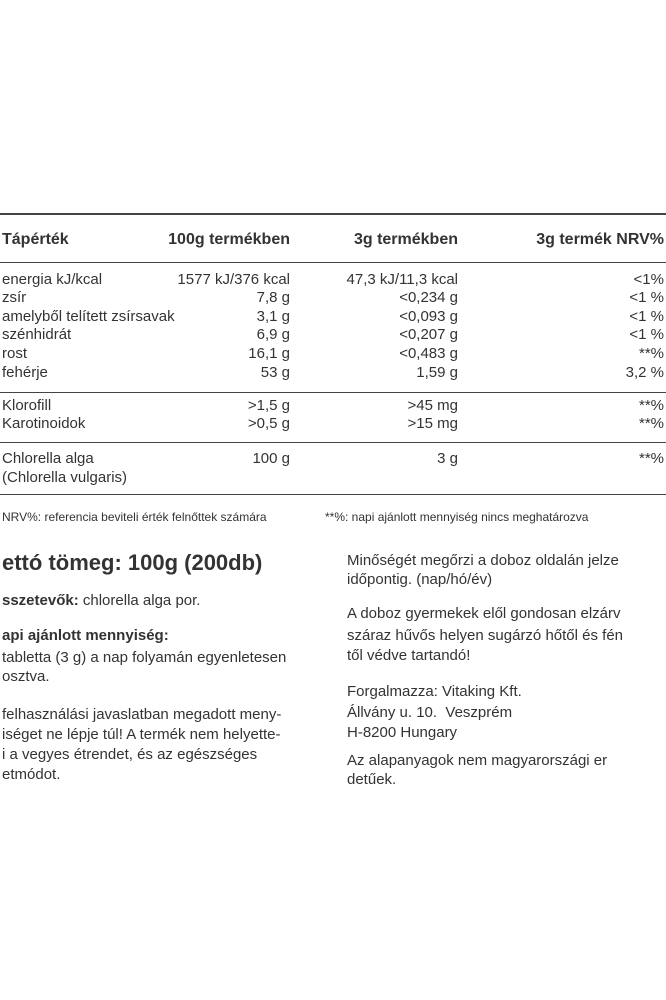 This screenshot has width=666, height=1000. Describe the element at coordinates (48, 458) in the screenshot. I see `table-cell: Chlorella alga` at that location.